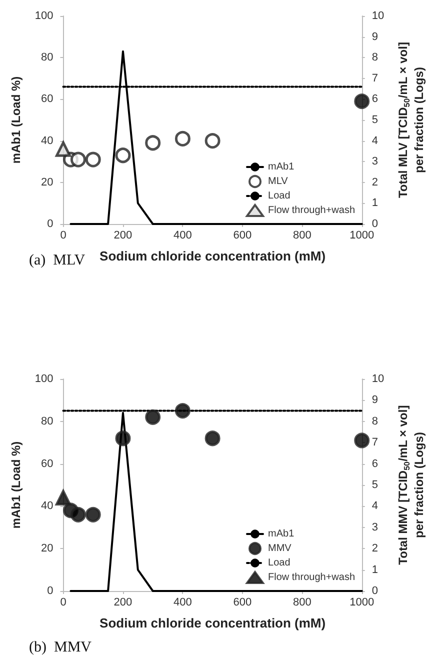 This screenshot has height=662, width=435. What do you see at coordinates (278, 181) in the screenshot?
I see `legend-label: MLV` at bounding box center [278, 181].